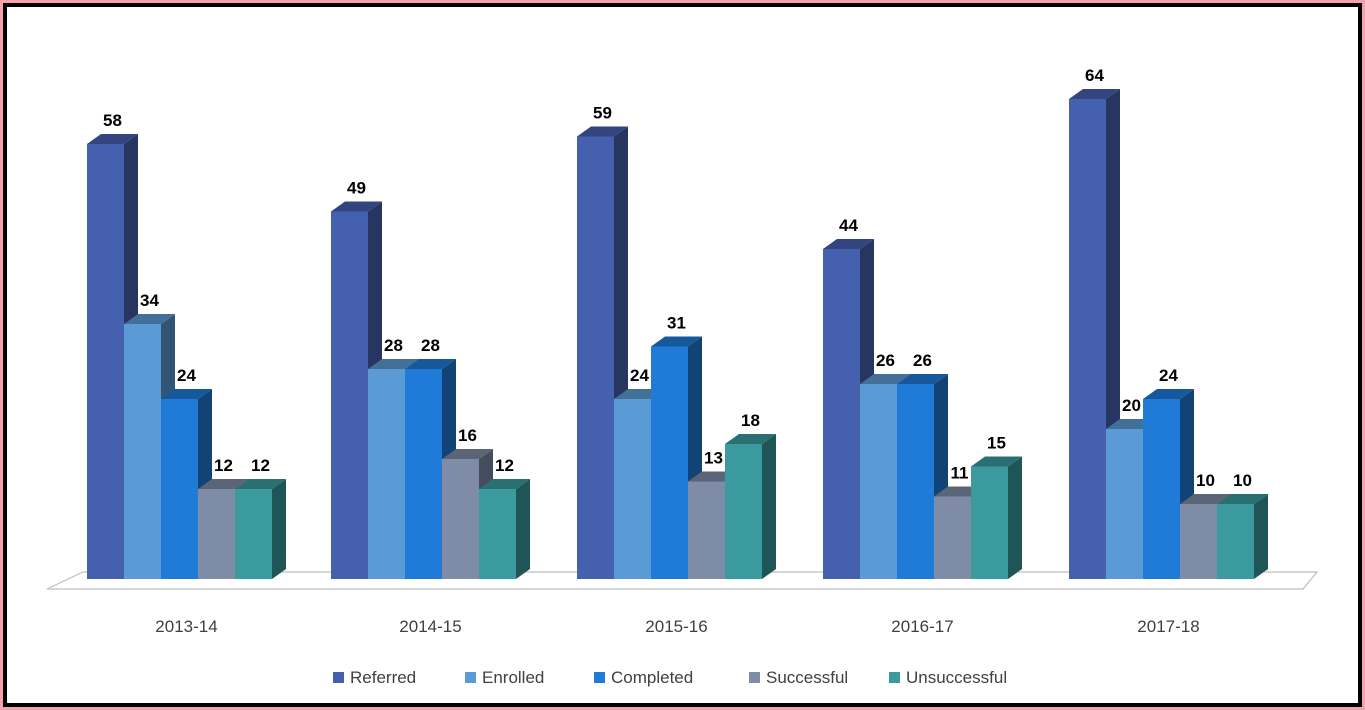 This screenshot has width=1365, height=710. Describe the element at coordinates (713, 458) in the screenshot. I see `value-label-2015-16-successful: 13` at that location.